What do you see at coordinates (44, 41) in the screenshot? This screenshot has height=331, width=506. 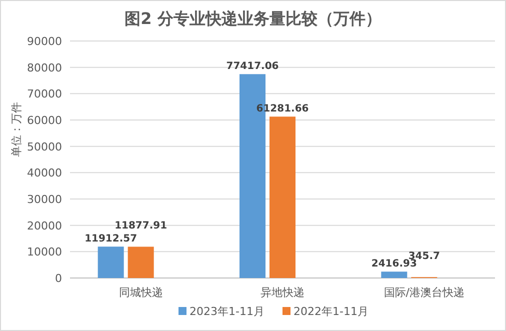 I see `y-tick-label: 90000` at bounding box center [44, 41].